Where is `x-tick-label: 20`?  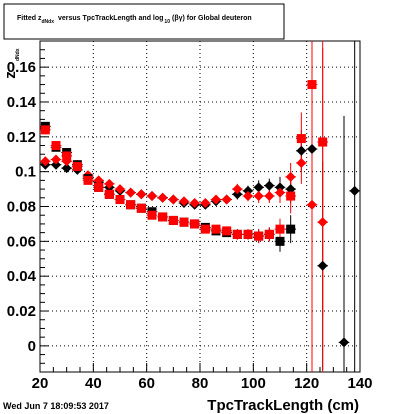 x-tick-label: 20 is located at coordinates (40, 383).